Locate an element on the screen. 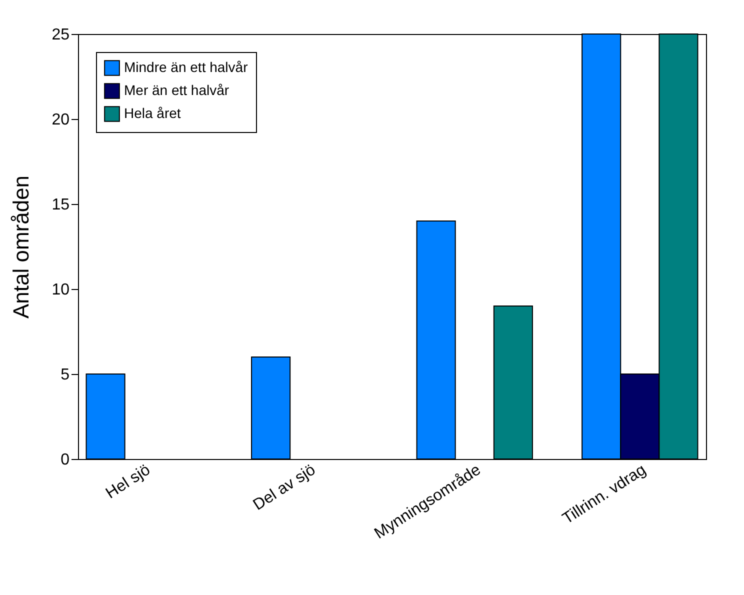 This screenshot has width=744, height=595. x-tick-label: Hel sjö is located at coordinates (128, 481).